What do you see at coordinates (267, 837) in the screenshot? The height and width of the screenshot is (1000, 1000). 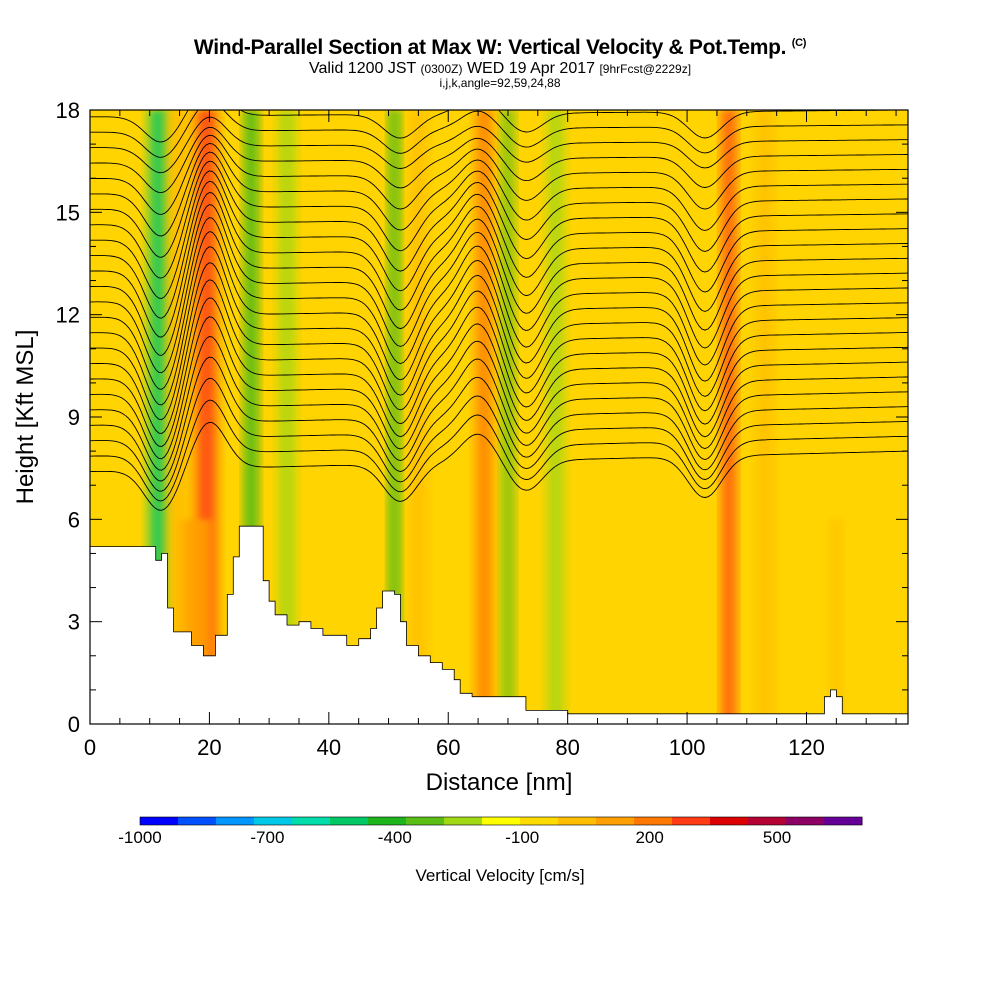 I see `colorbar-label: -700` at bounding box center [267, 837].